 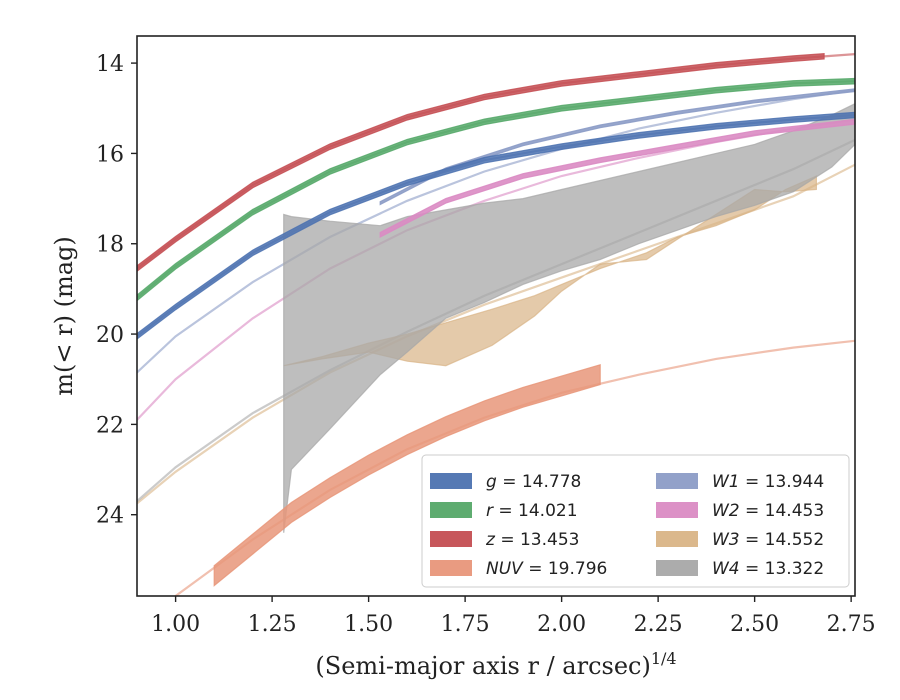 I want to click on legend-label-nuv: NUV = 19.796, so click(x=546, y=569).